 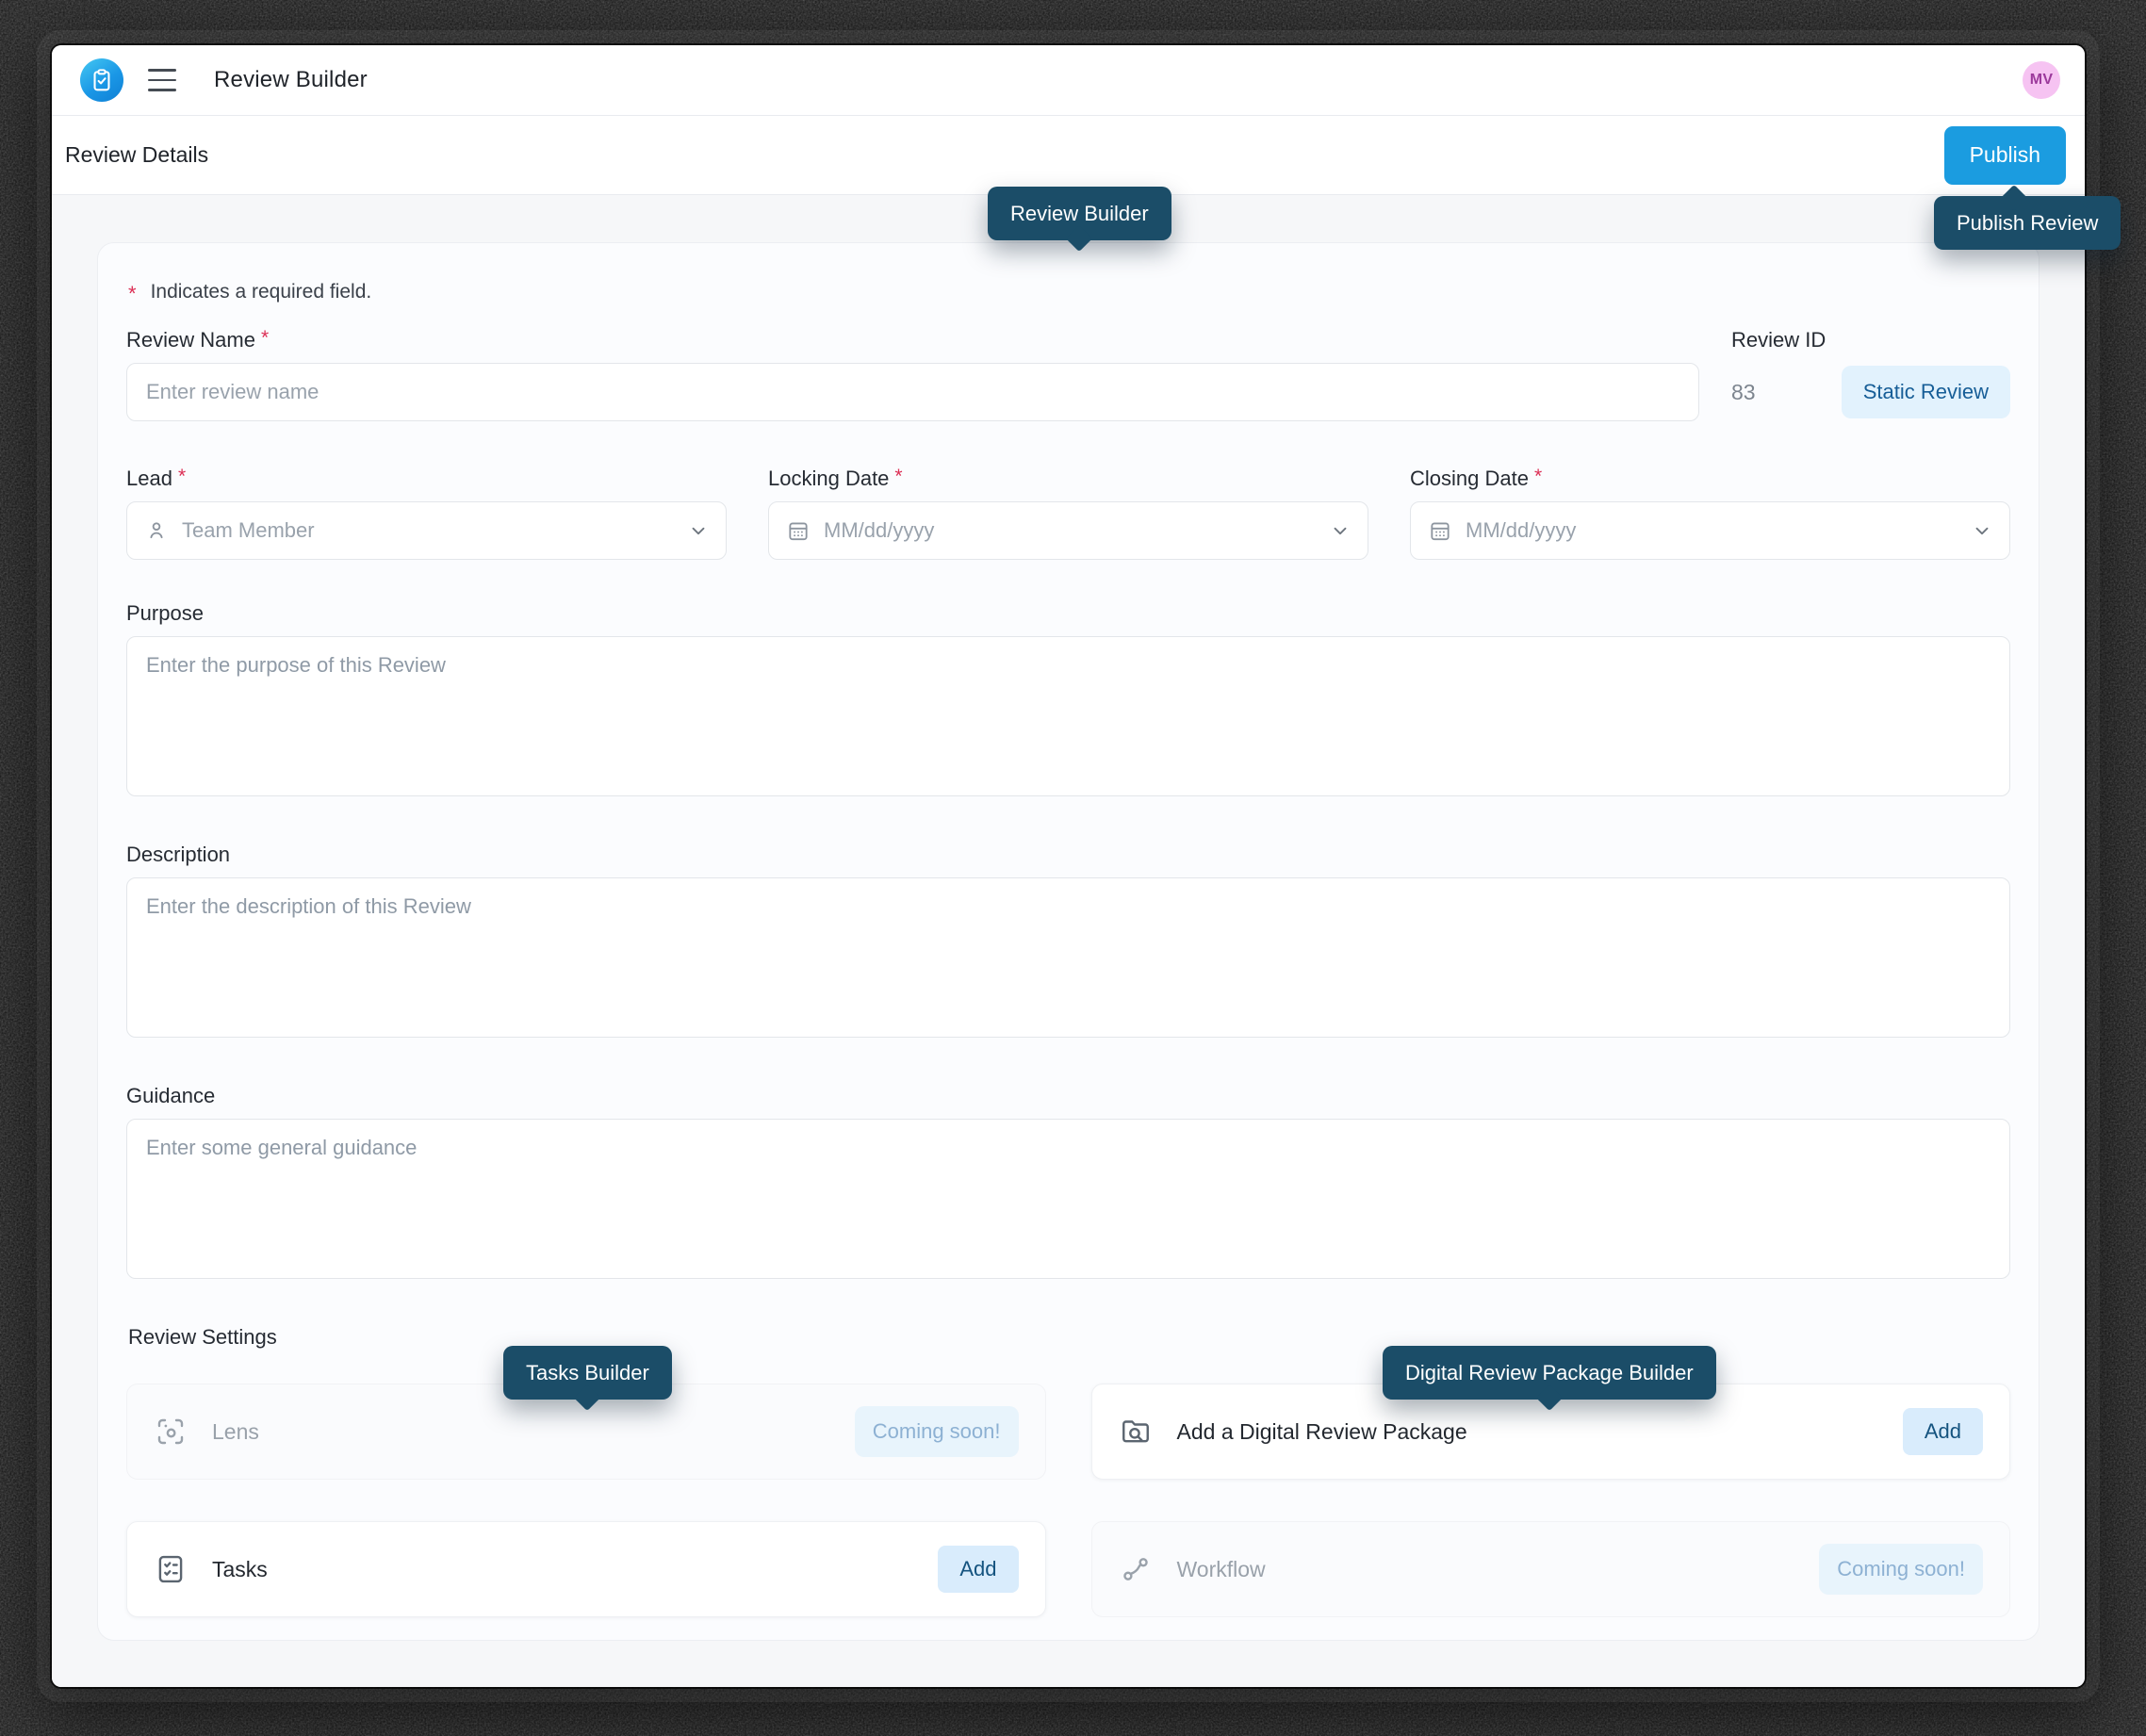 What do you see at coordinates (1779, 340) in the screenshot?
I see `review-id-label: Review ID` at bounding box center [1779, 340].